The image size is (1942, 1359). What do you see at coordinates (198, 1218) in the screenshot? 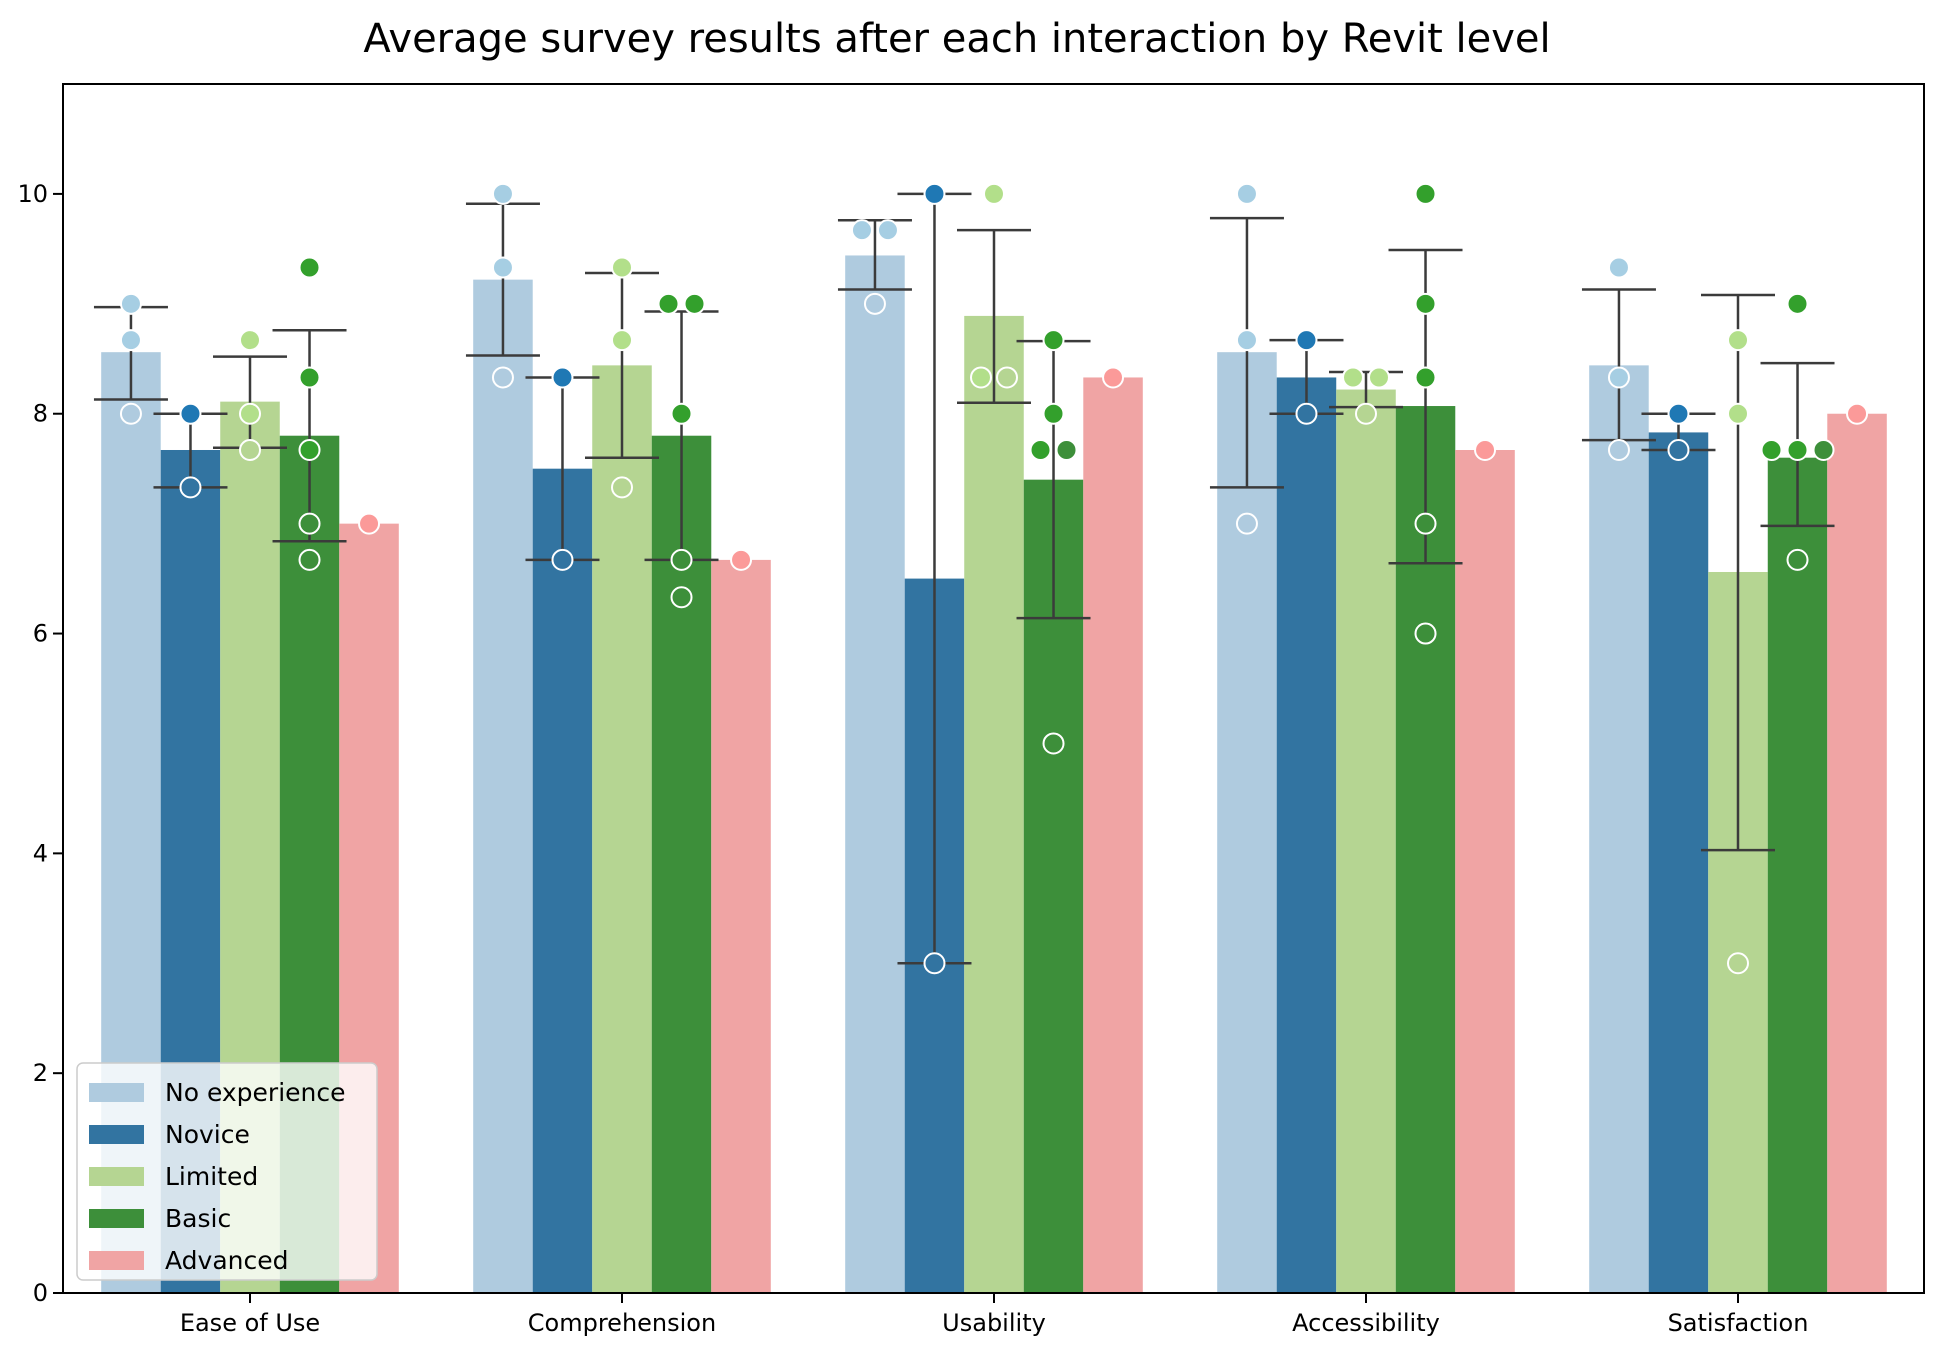
I see `legend-label-3: Basic` at bounding box center [198, 1218].